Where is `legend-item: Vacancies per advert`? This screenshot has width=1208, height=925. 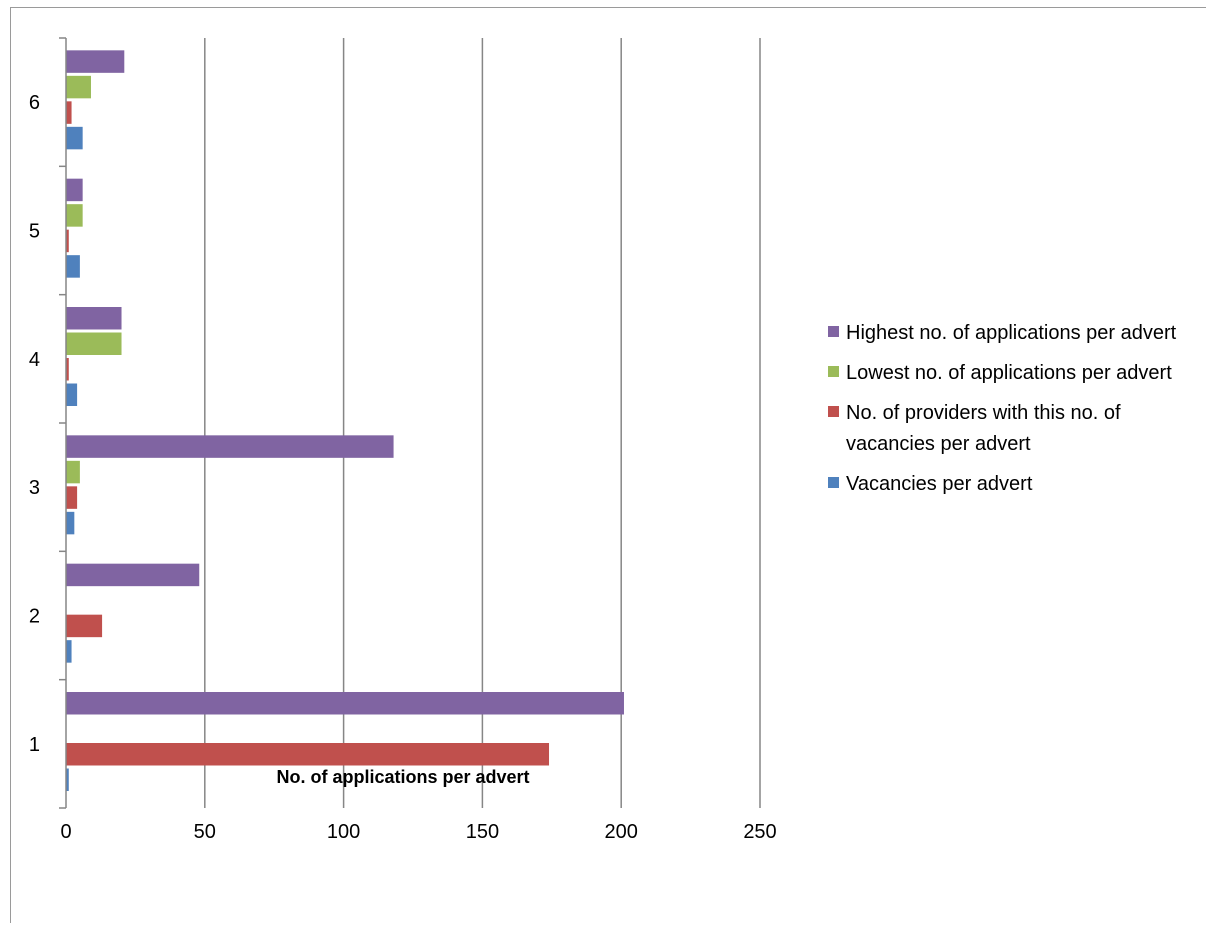
legend-item: Vacancies per advert is located at coordinates (1018, 484).